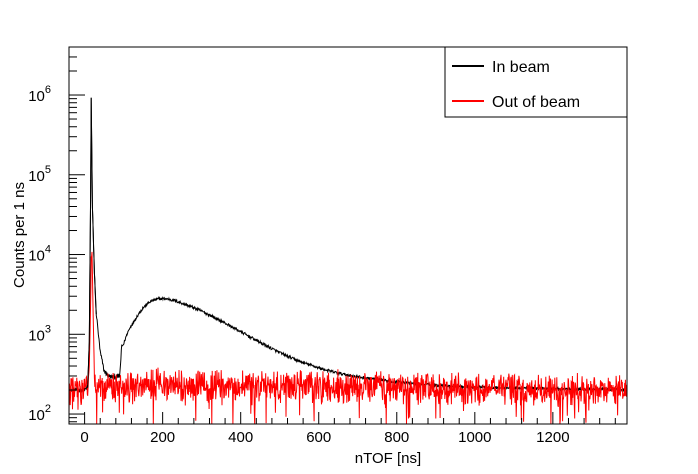 The image size is (698, 474). I want to click on series-in-beam-peak, so click(91, 243).